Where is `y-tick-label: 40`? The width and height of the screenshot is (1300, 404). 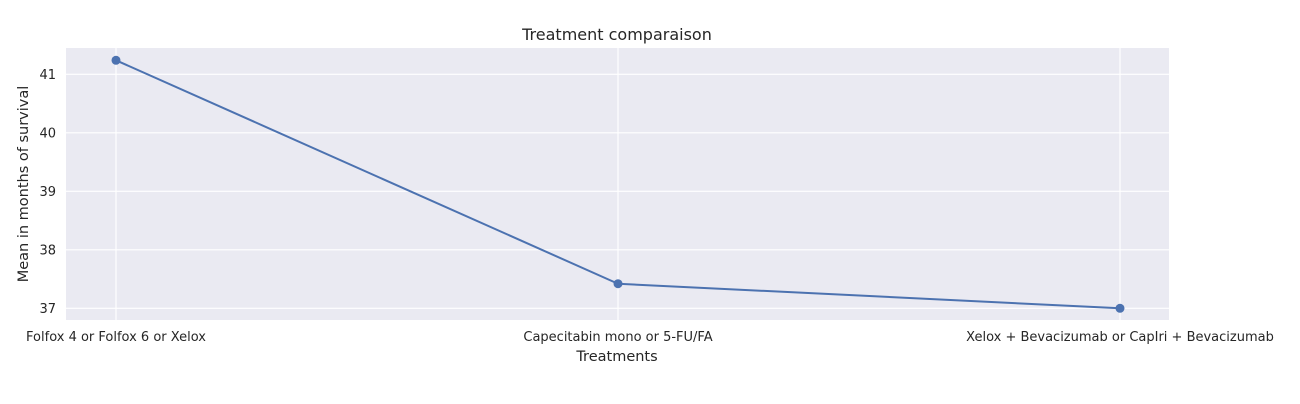
y-tick-label: 40 is located at coordinates (47, 133).